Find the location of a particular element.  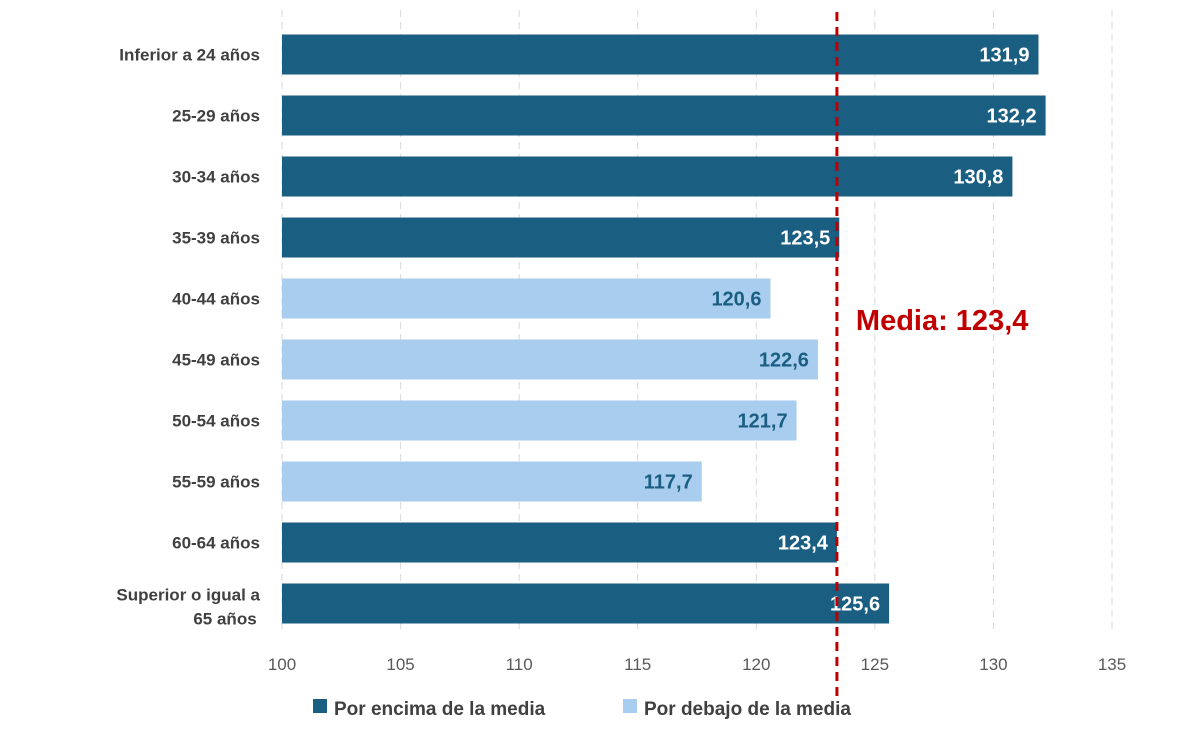

value-label-7: 117,7 is located at coordinates (668, 483).